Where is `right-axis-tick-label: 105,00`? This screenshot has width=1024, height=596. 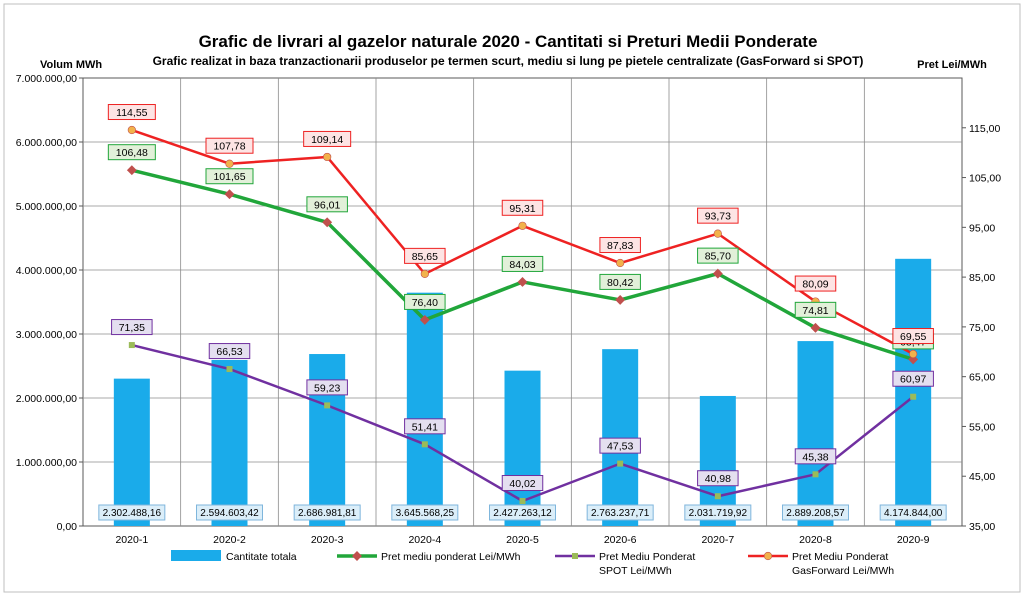 right-axis-tick-label: 105,00 is located at coordinates (985, 179).